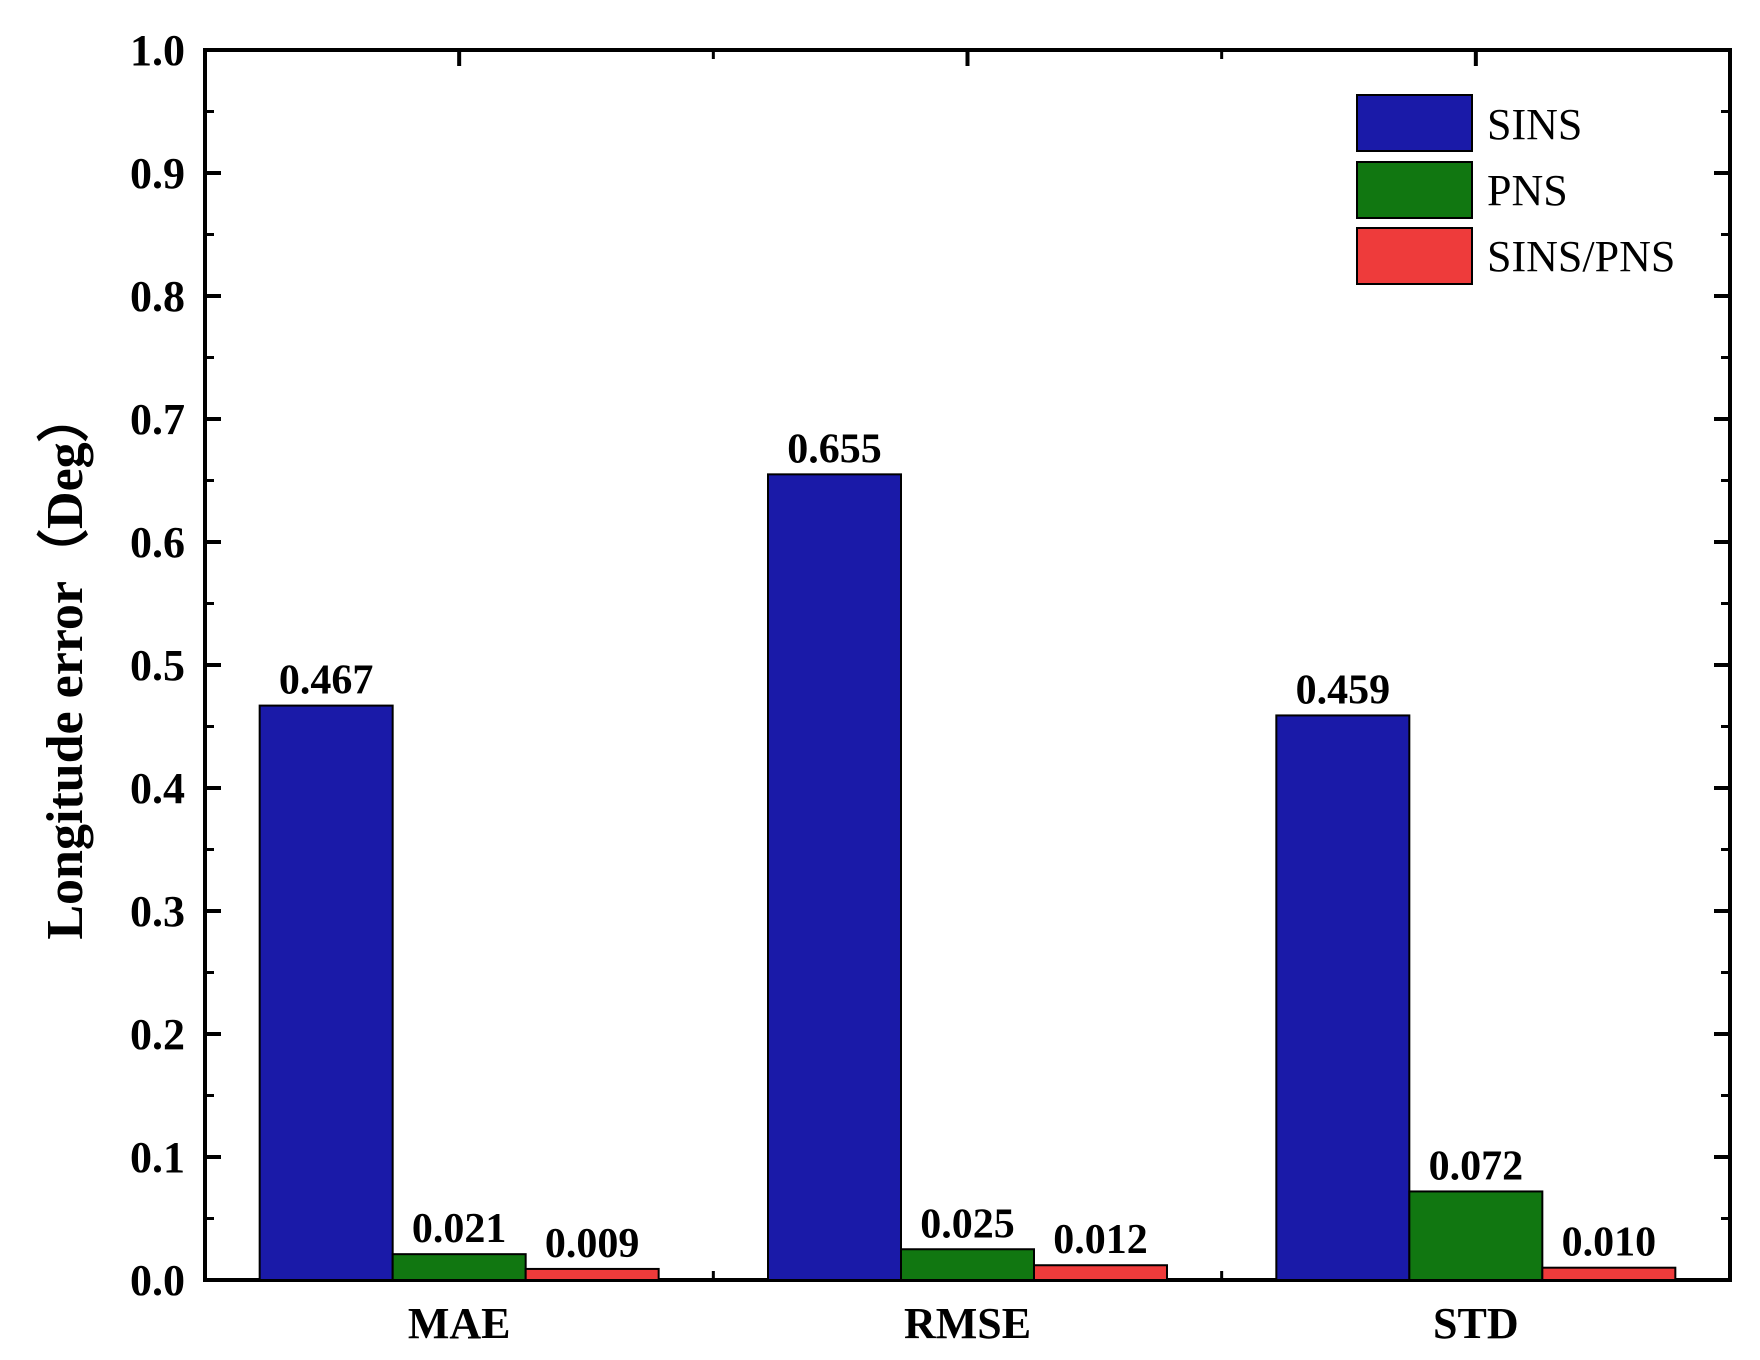 This screenshot has width=1760, height=1360. Describe the element at coordinates (157, 911) in the screenshot. I see `y-tick-label: 0.3` at that location.